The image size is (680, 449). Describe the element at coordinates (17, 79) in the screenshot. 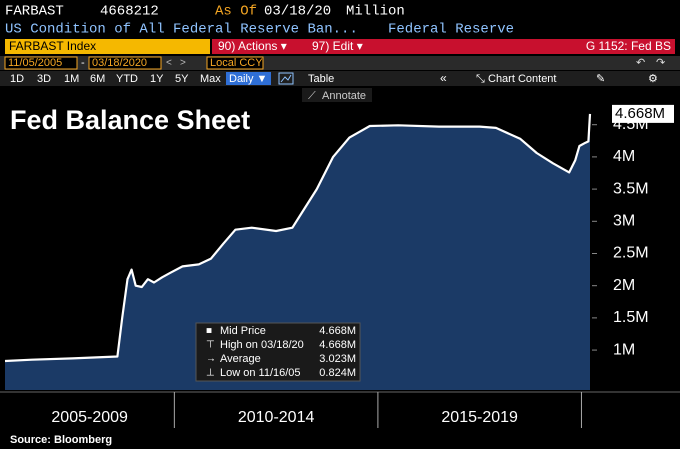

I see `period-button: 1D` at that location.